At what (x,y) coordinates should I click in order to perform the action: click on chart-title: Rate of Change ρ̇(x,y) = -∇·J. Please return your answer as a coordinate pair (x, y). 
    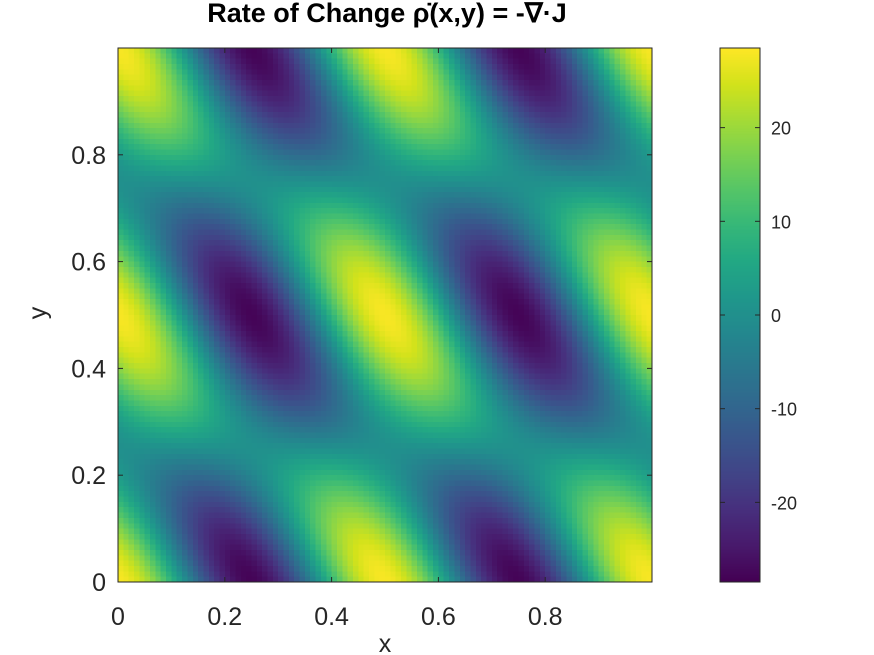
    Looking at the image, I should click on (387, 14).